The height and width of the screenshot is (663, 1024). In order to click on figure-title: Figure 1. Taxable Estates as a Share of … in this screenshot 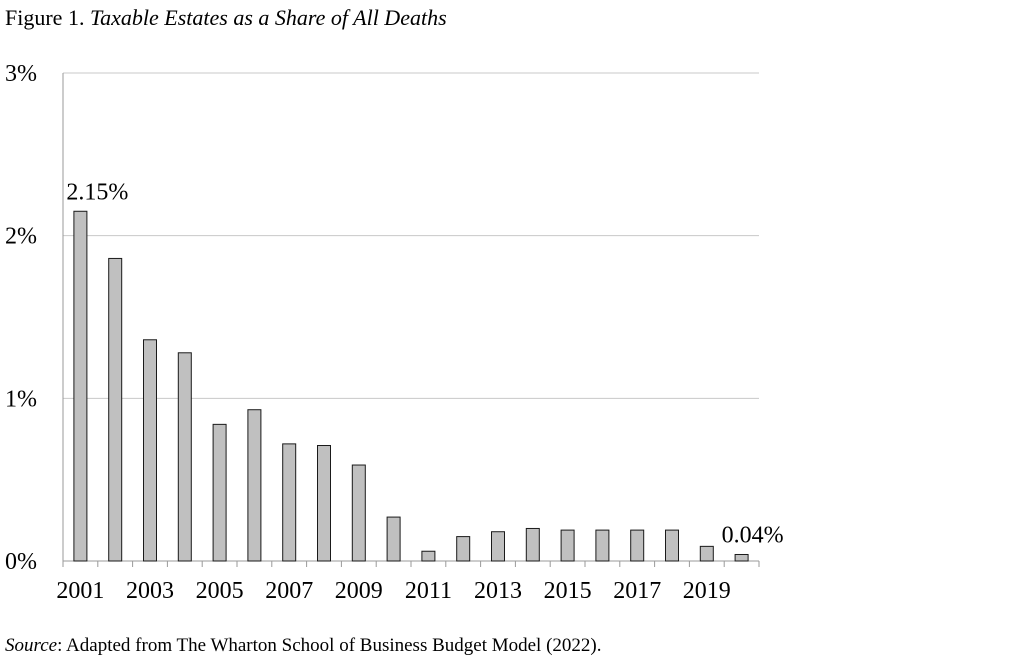, I will do `click(226, 18)`.